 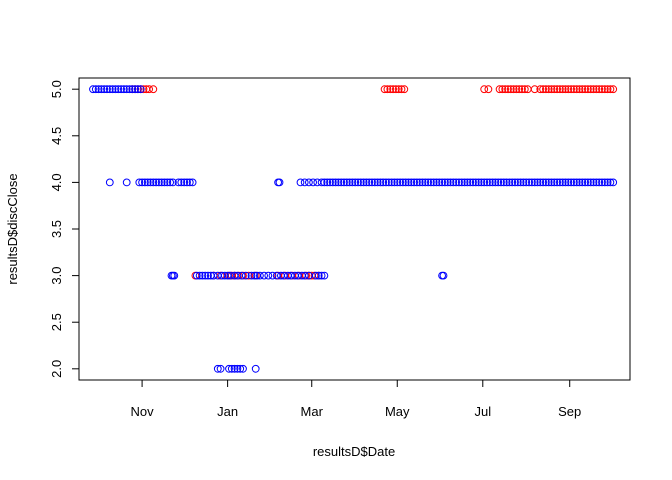 What do you see at coordinates (354, 451) in the screenshot?
I see `x-axis-label: resultsD$Date` at bounding box center [354, 451].